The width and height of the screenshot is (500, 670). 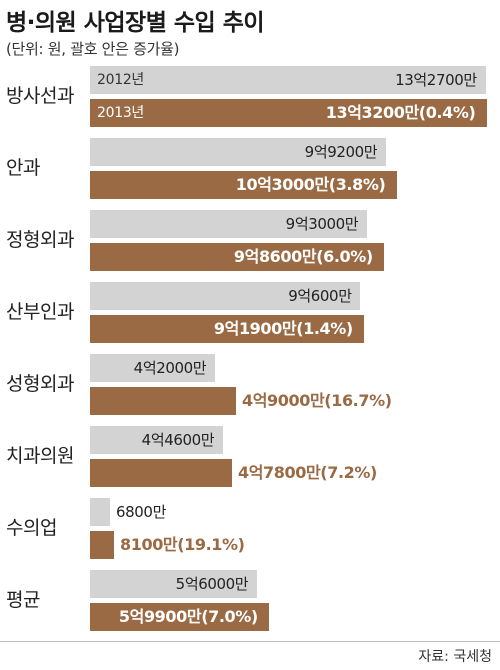 What do you see at coordinates (250, 390) in the screenshot?
I see `chart-row: 성형외과 4억2000만 4억9000만(16.7%)` at bounding box center [250, 390].